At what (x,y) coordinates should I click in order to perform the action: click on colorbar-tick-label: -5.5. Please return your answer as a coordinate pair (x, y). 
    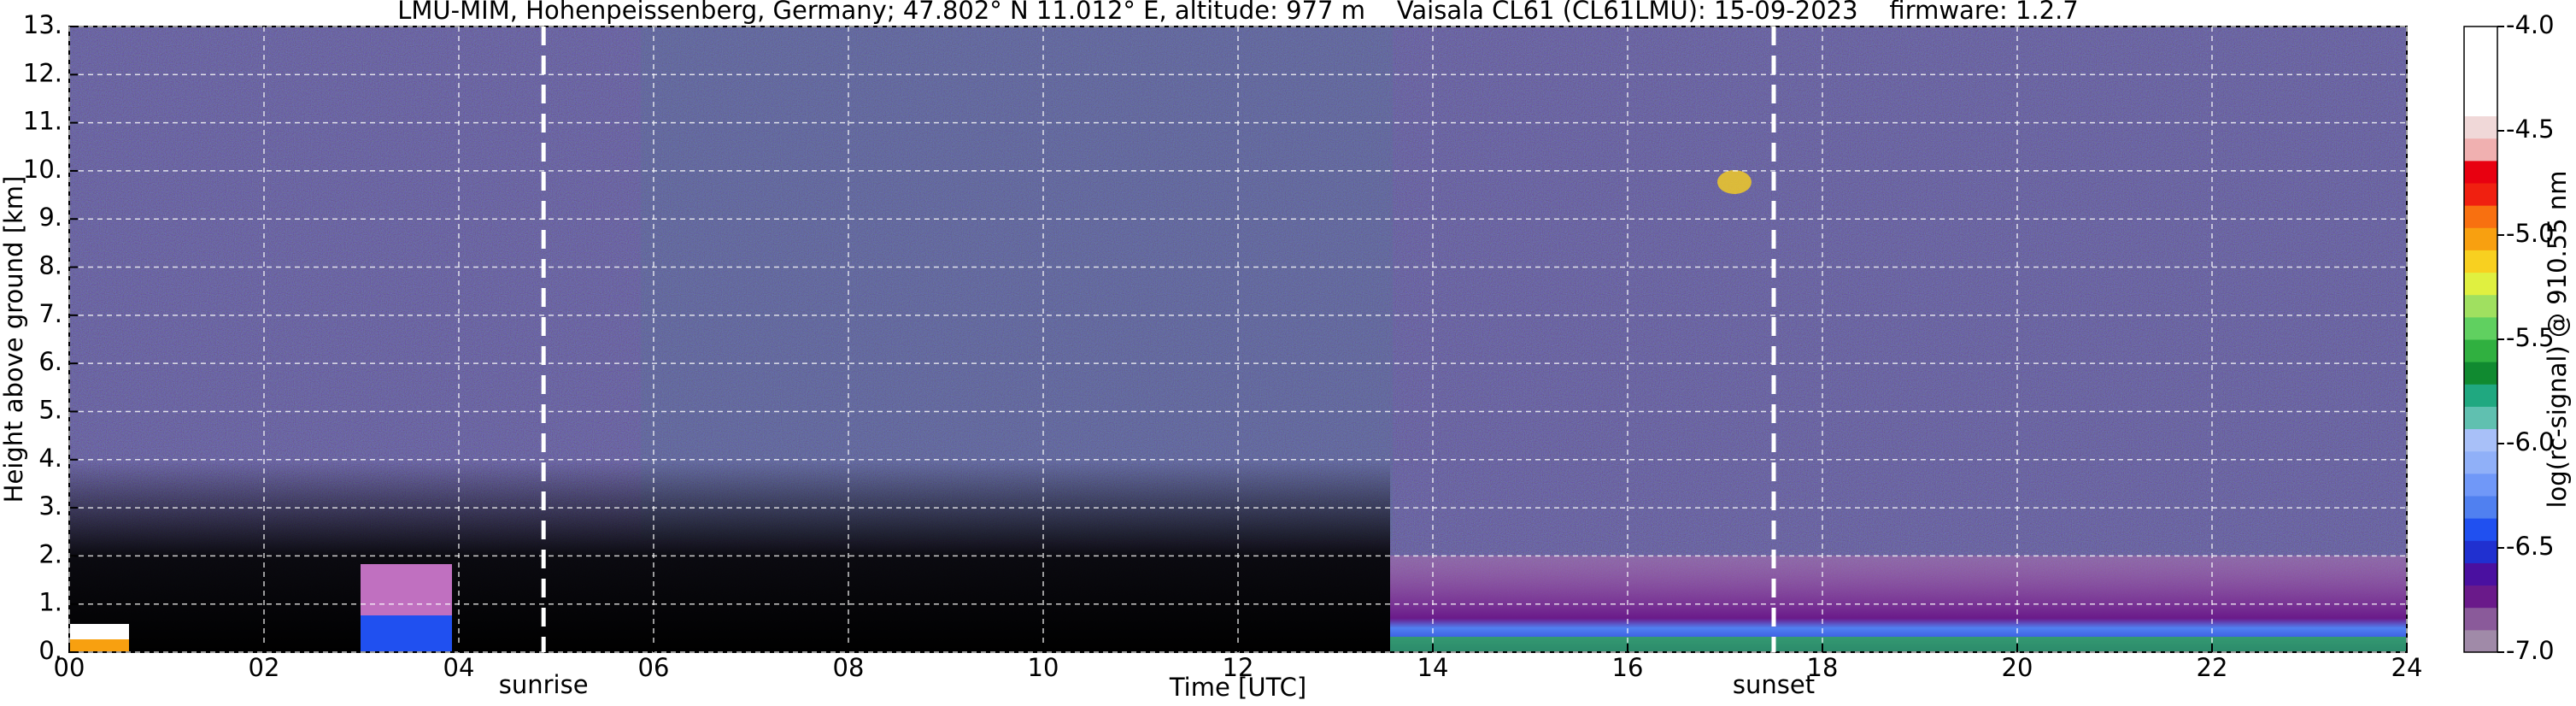
    Looking at the image, I should click on (2530, 337).